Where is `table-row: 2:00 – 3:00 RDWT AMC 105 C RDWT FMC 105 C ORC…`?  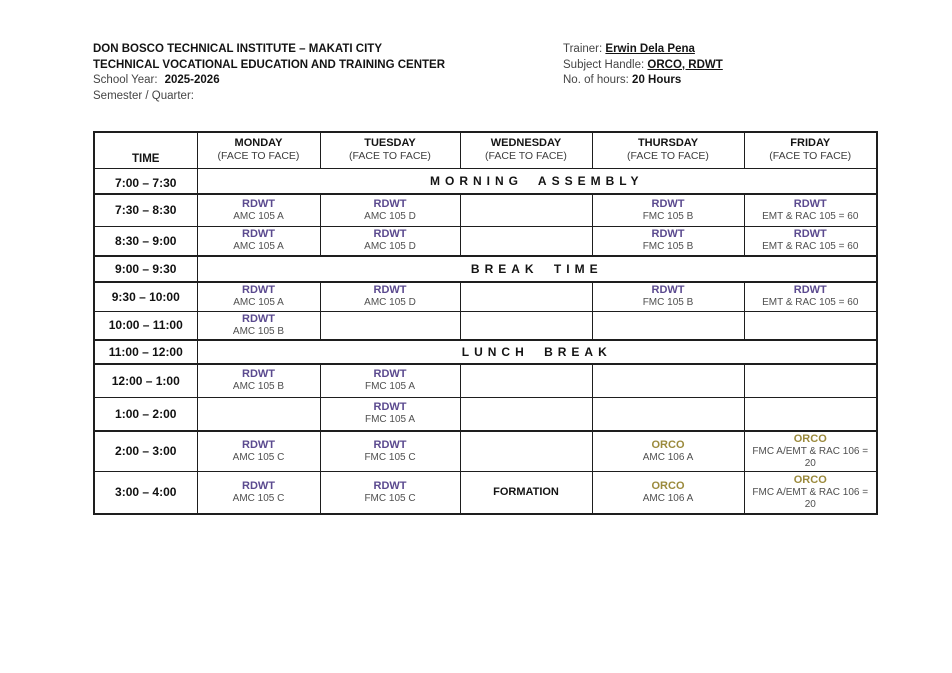
table-row: 2:00 – 3:00 RDWT AMC 105 C RDWT FMC 105 C ORC… is located at coordinates (485, 450).